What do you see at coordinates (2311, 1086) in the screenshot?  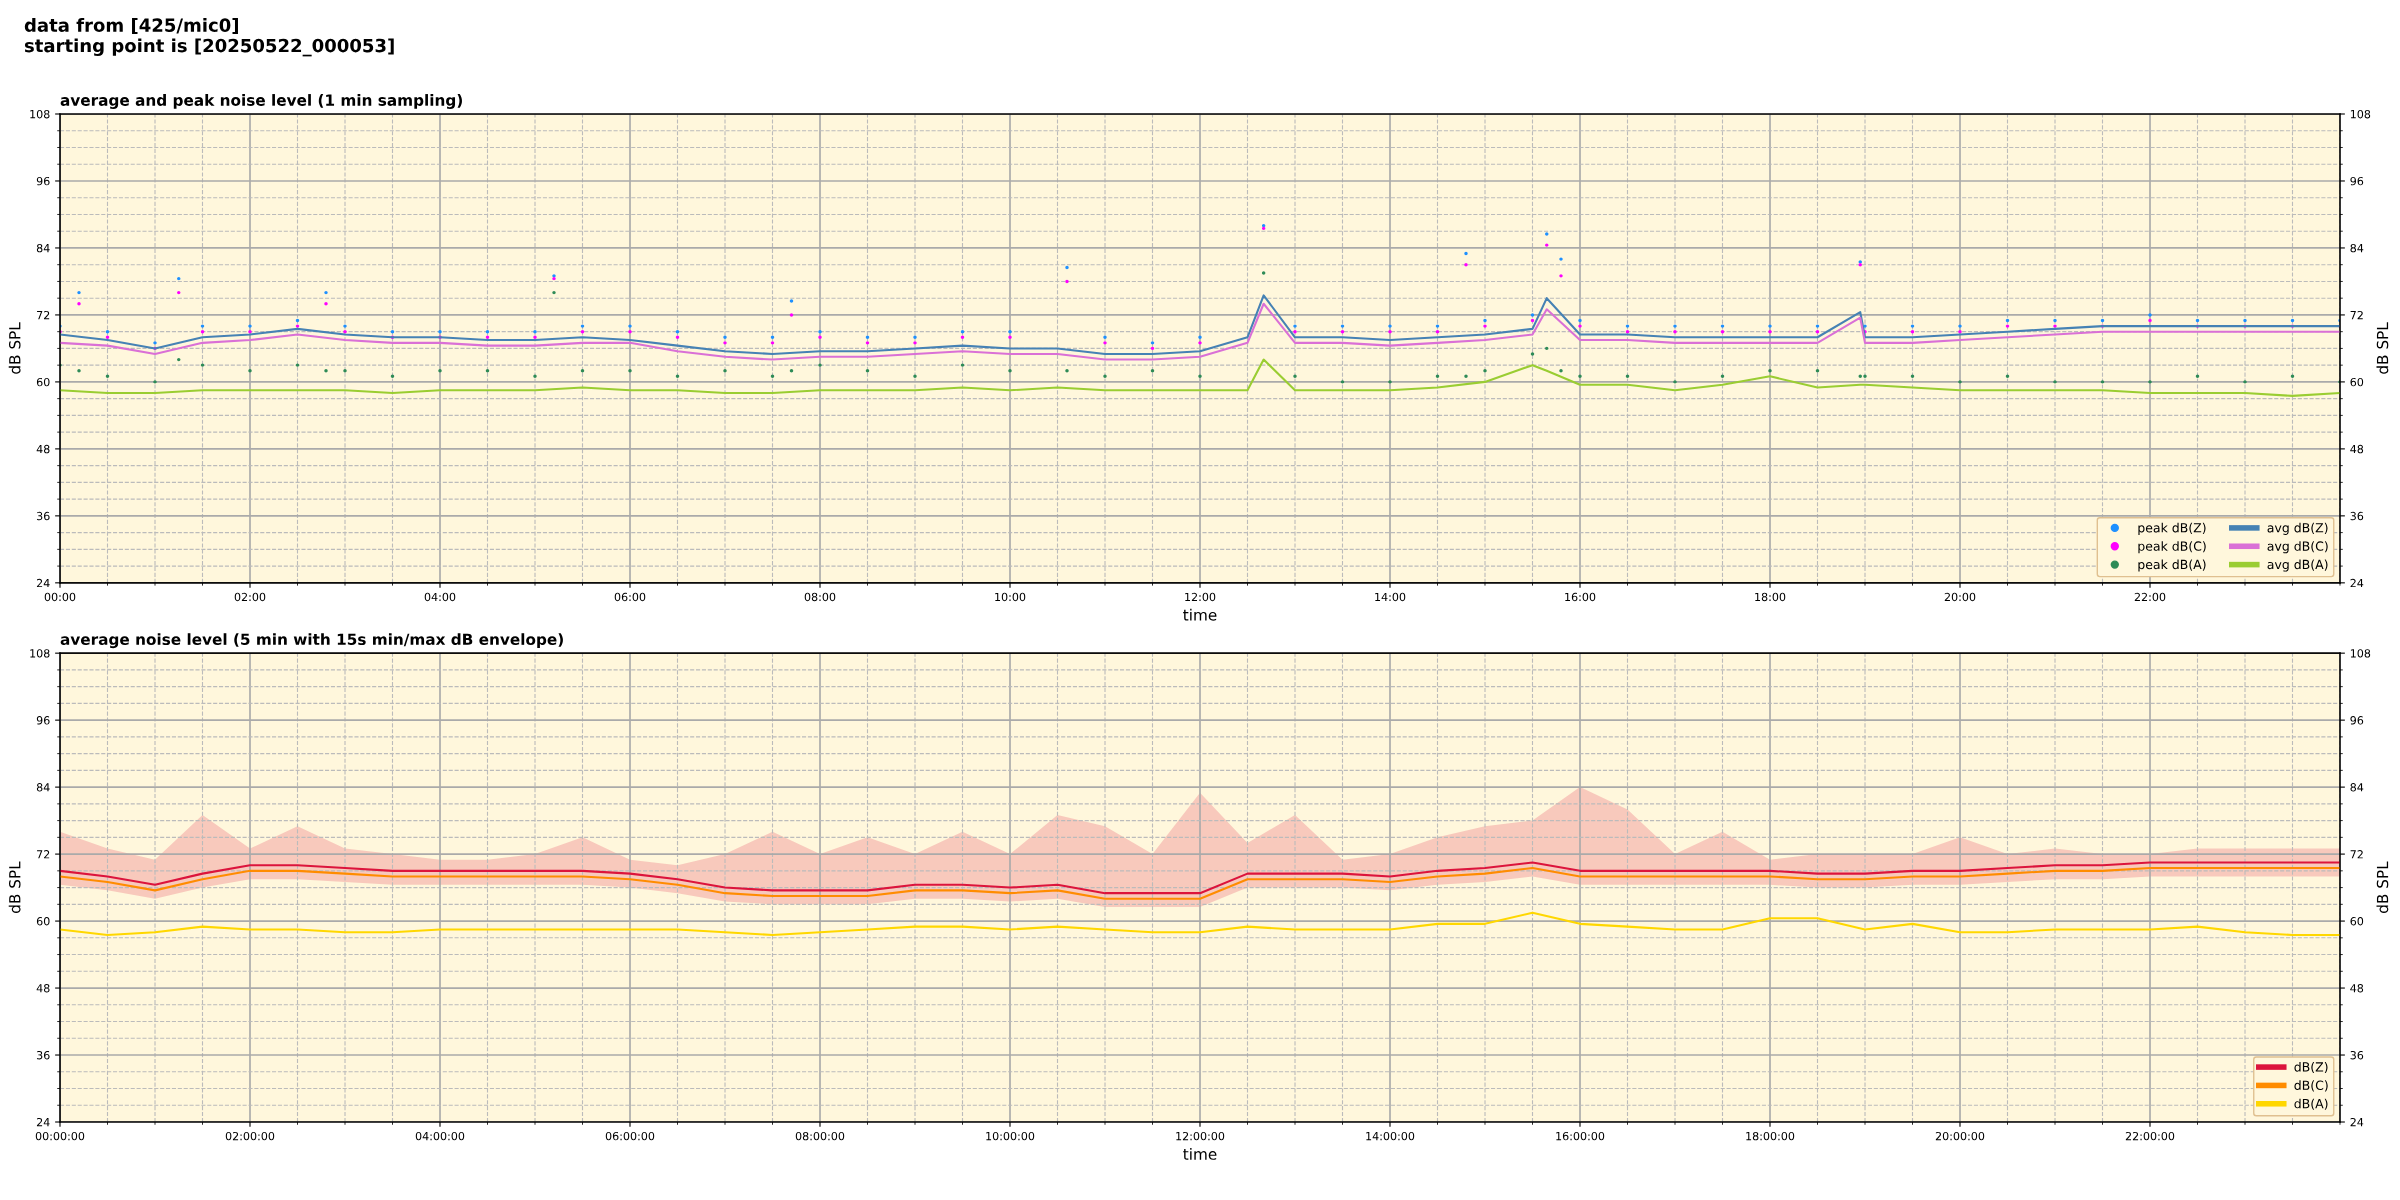 I see `legend-label: dB(C)` at bounding box center [2311, 1086].